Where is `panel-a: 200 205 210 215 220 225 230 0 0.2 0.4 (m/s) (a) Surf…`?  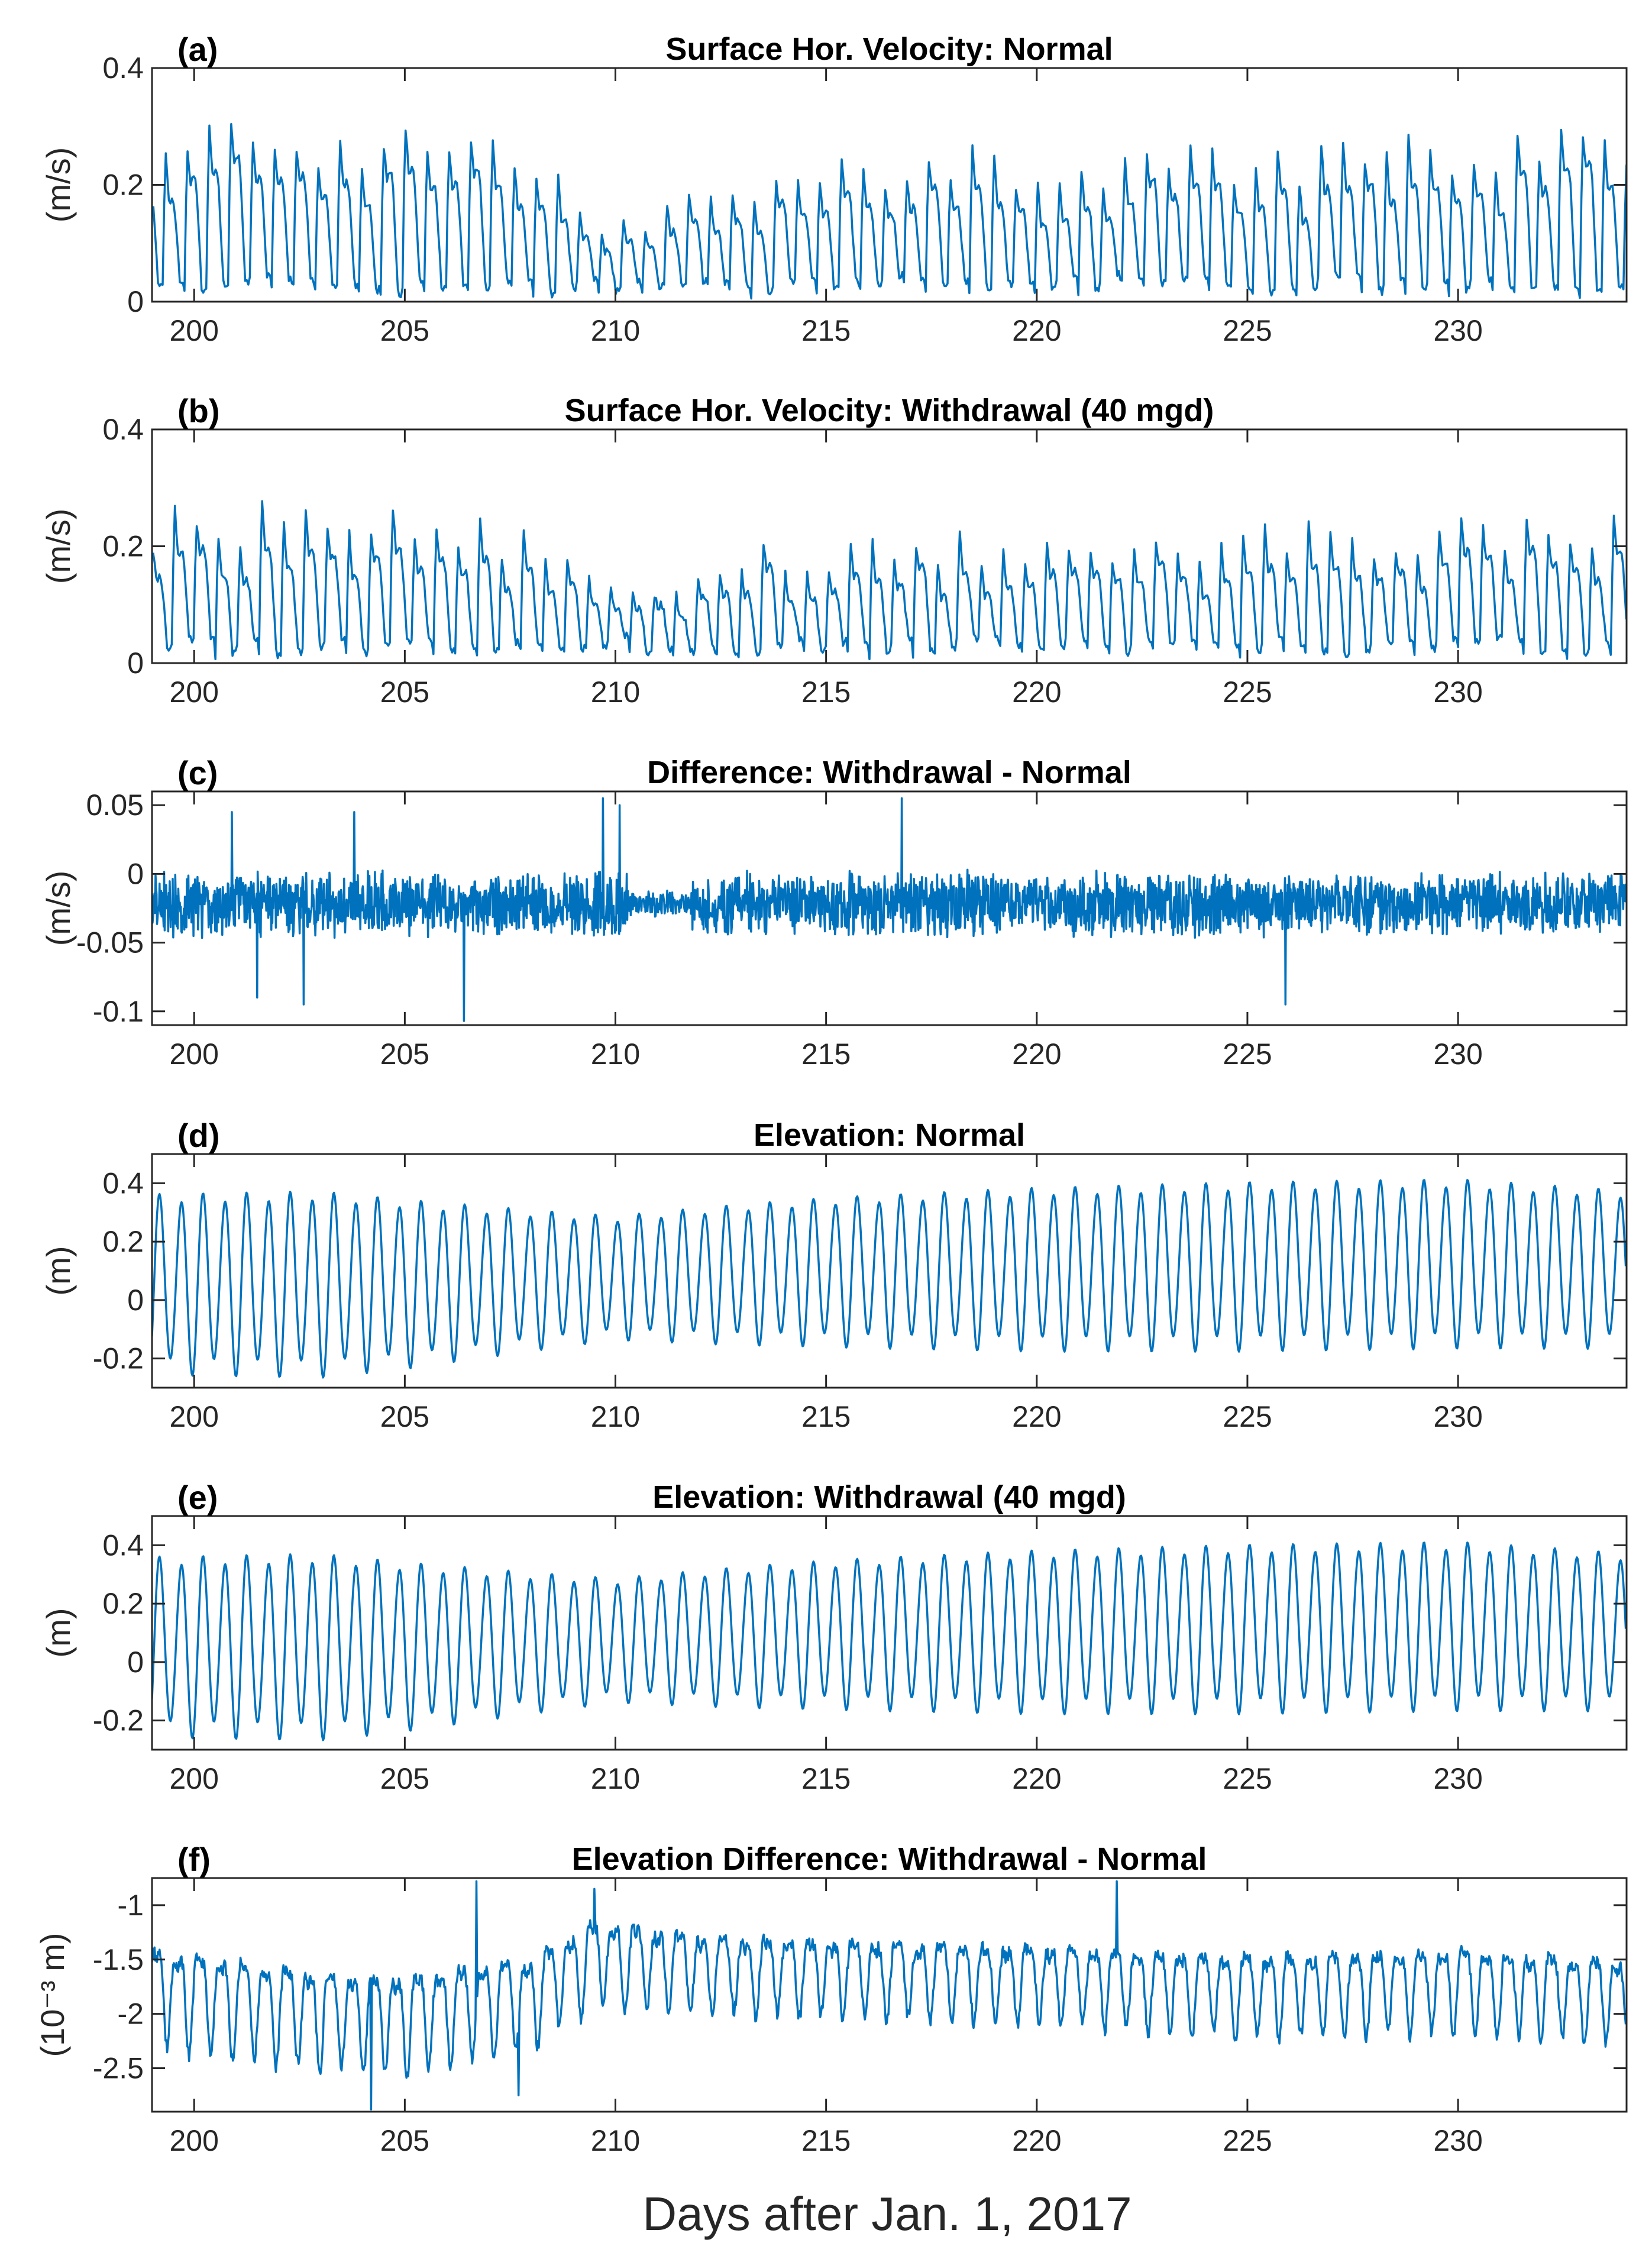 panel-a: 200 205 210 215 220 225 230 0 0.2 0.4 (m/s) (a) Surf… is located at coordinates (834, 189).